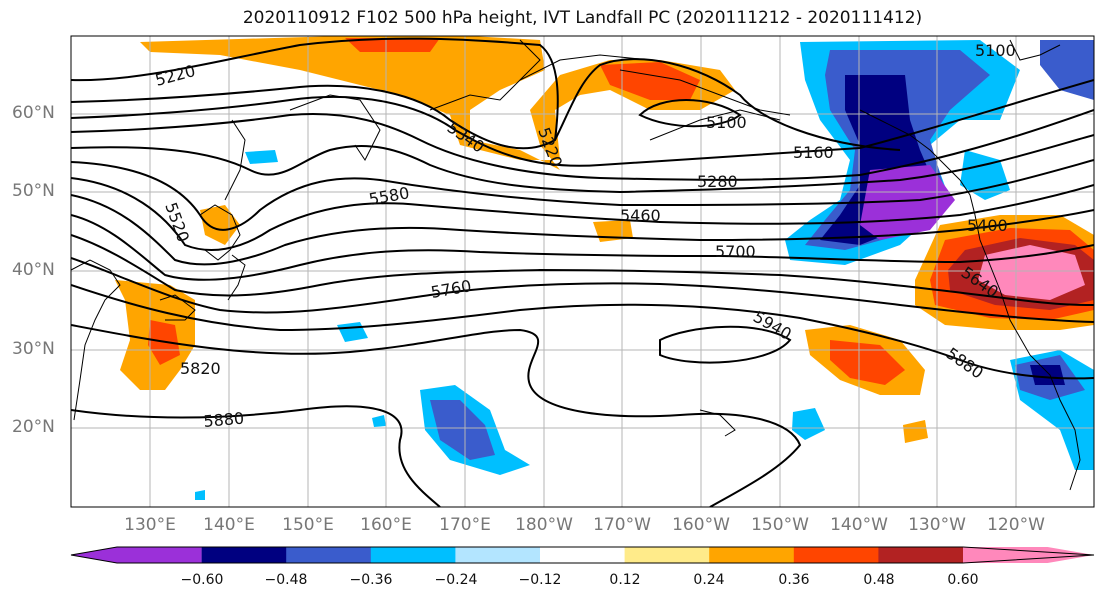 This screenshot has width=1105, height=601. I want to click on contour-label: 5160, so click(813, 152).